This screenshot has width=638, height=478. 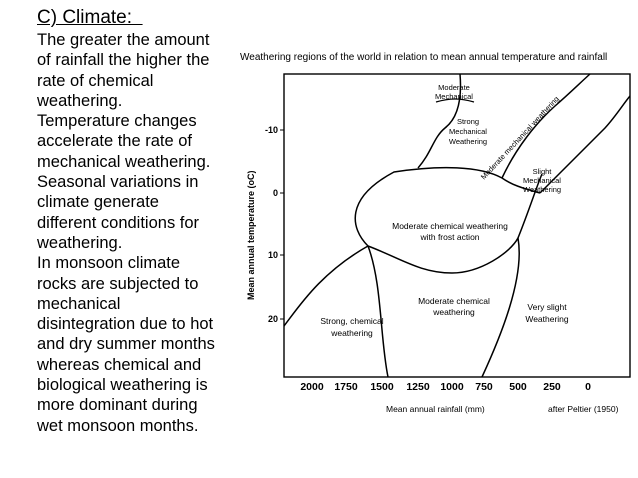 What do you see at coordinates (468, 121) in the screenshot?
I see `region-label-strong-mechanical: Strong` at bounding box center [468, 121].